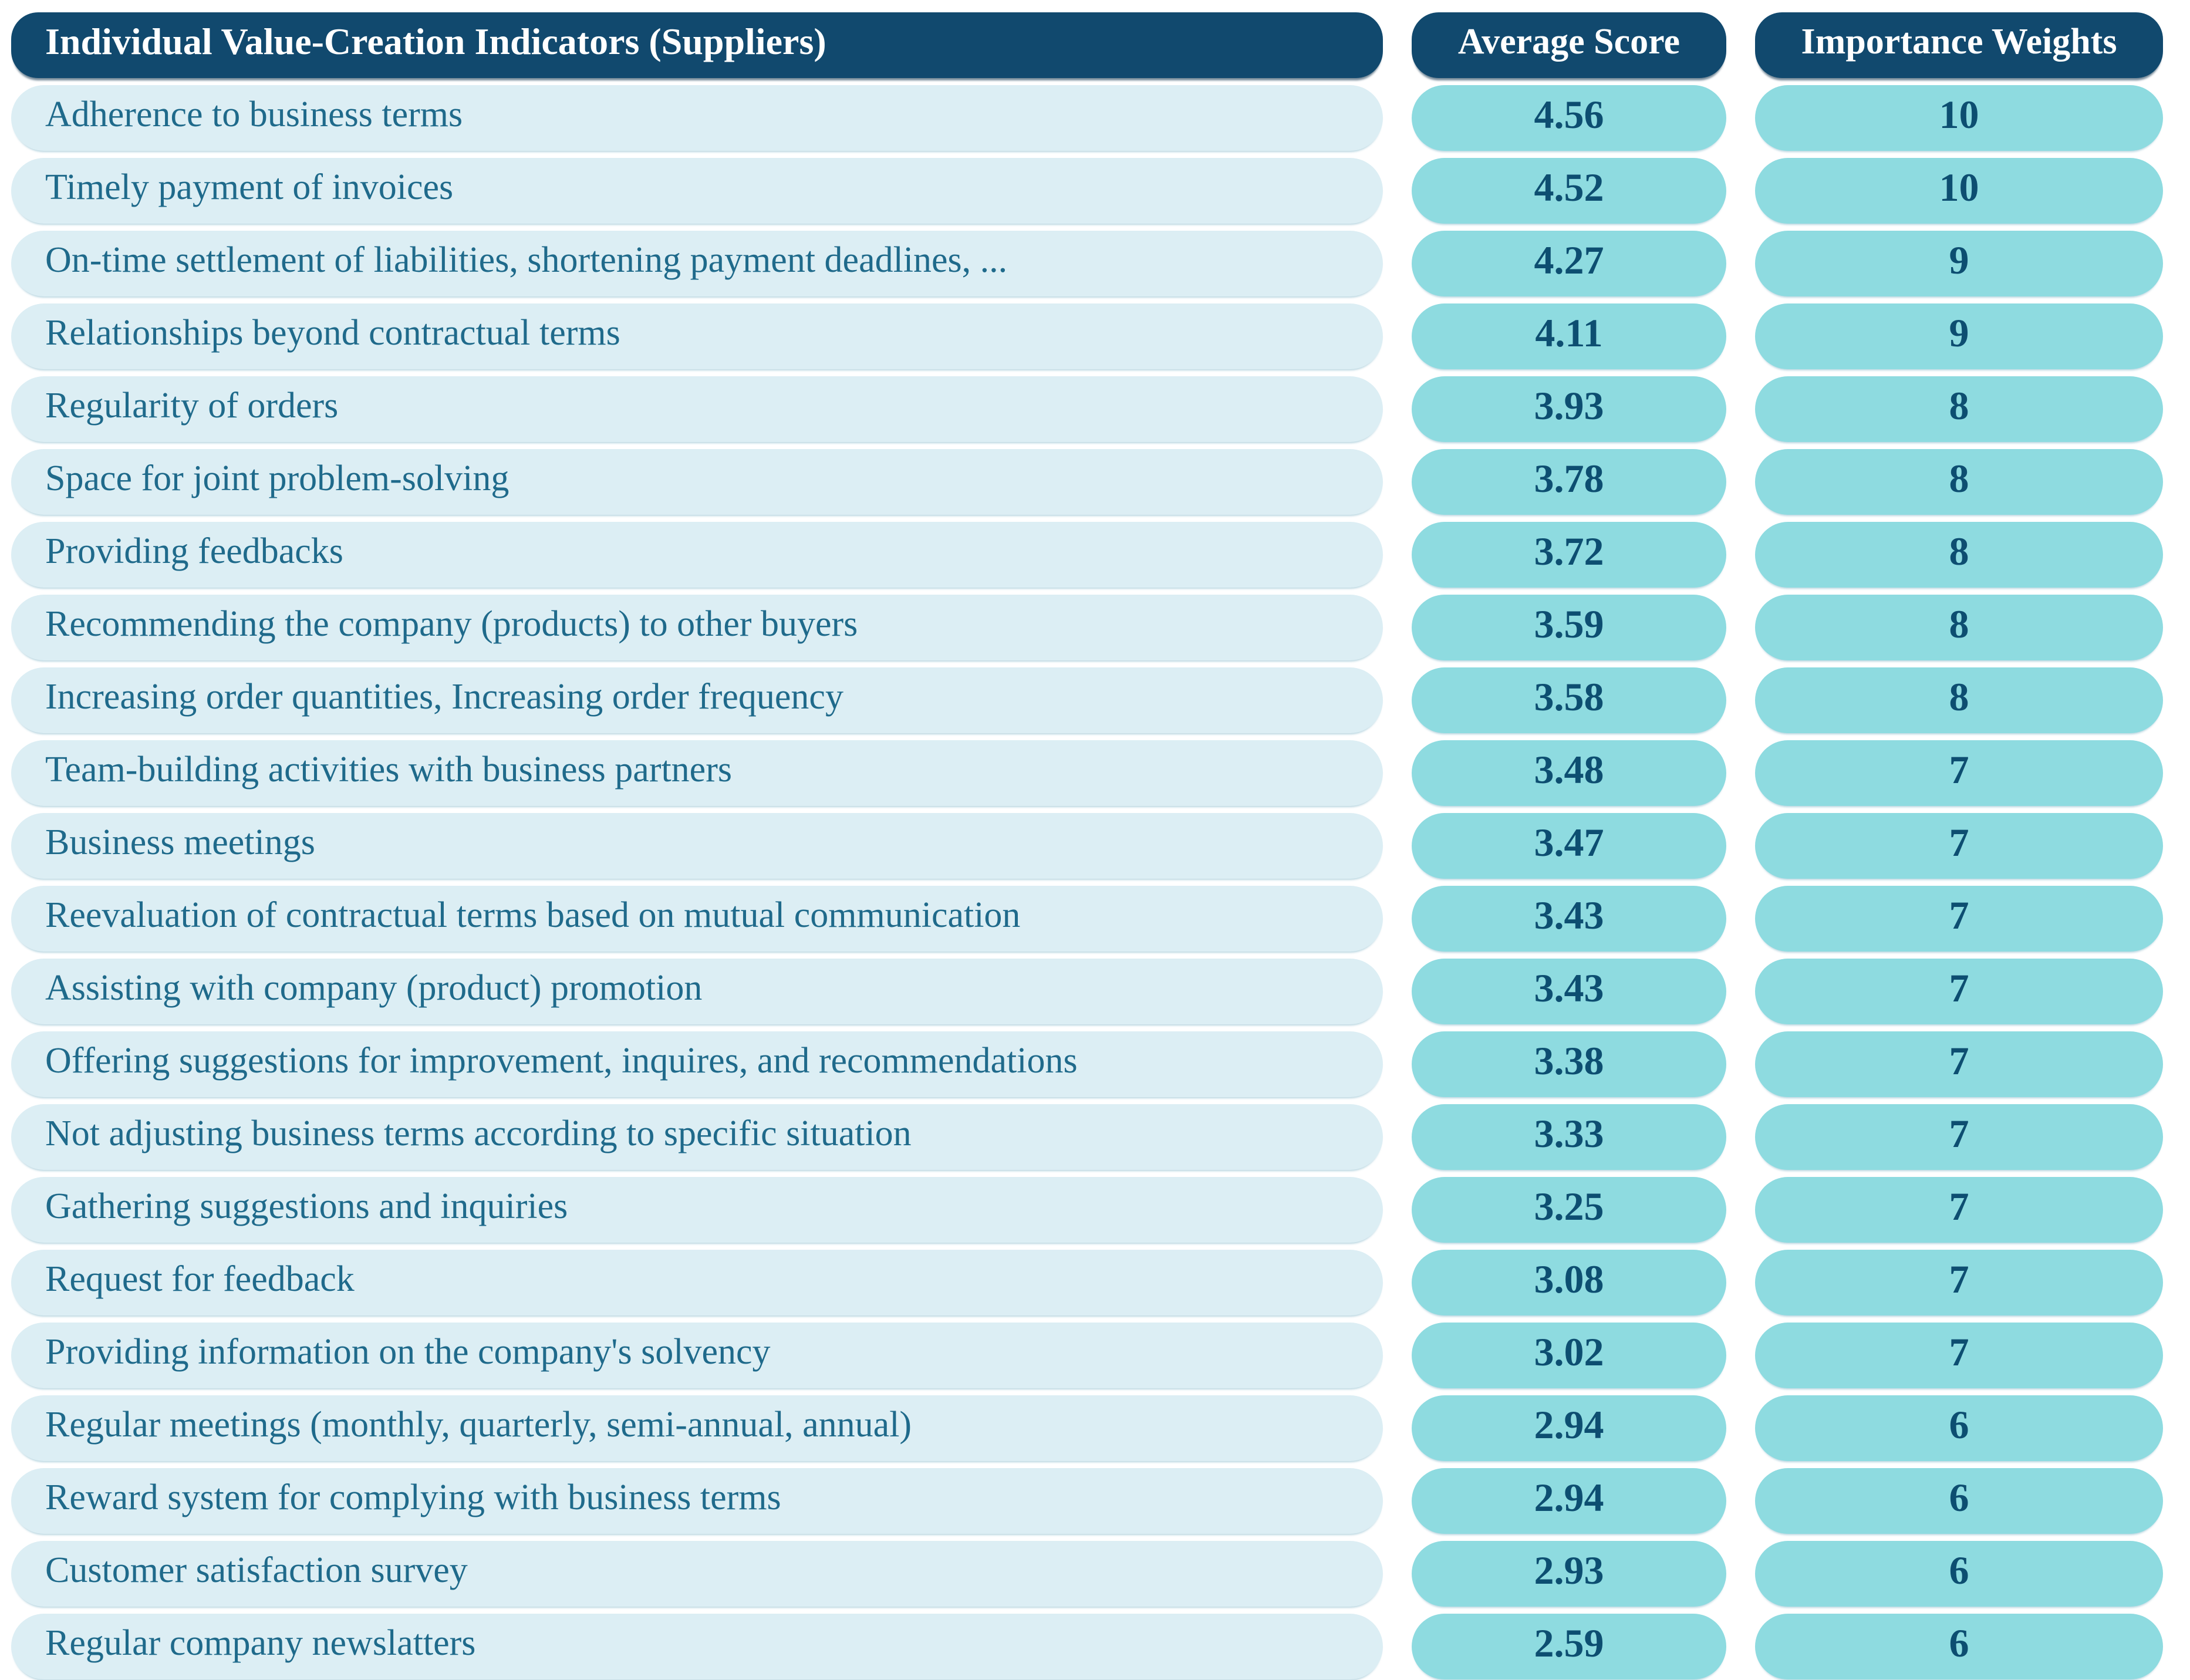 Image resolution: width=2190 pixels, height=1680 pixels. I want to click on table-row: Request for feedback 3.08 7, so click(1100, 1282).